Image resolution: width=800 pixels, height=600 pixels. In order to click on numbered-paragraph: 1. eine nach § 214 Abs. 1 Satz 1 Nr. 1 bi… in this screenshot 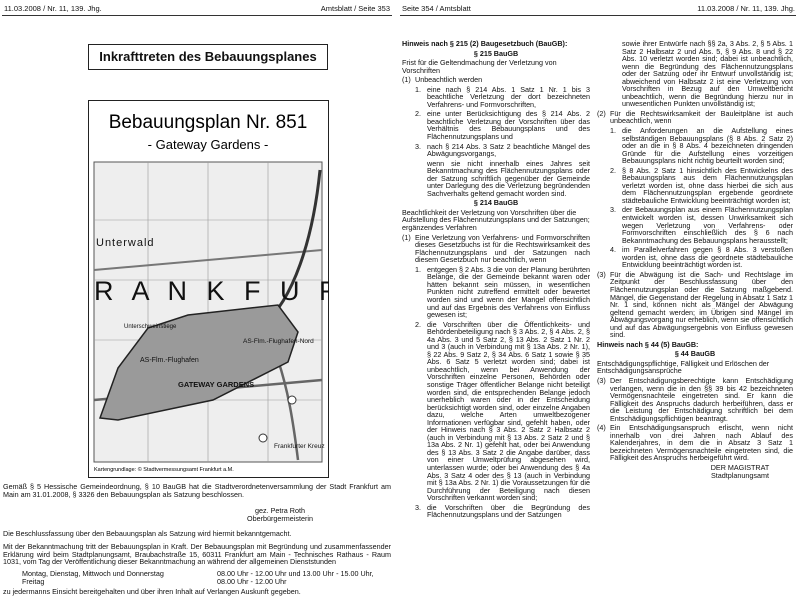, I will do `click(496, 97)`.